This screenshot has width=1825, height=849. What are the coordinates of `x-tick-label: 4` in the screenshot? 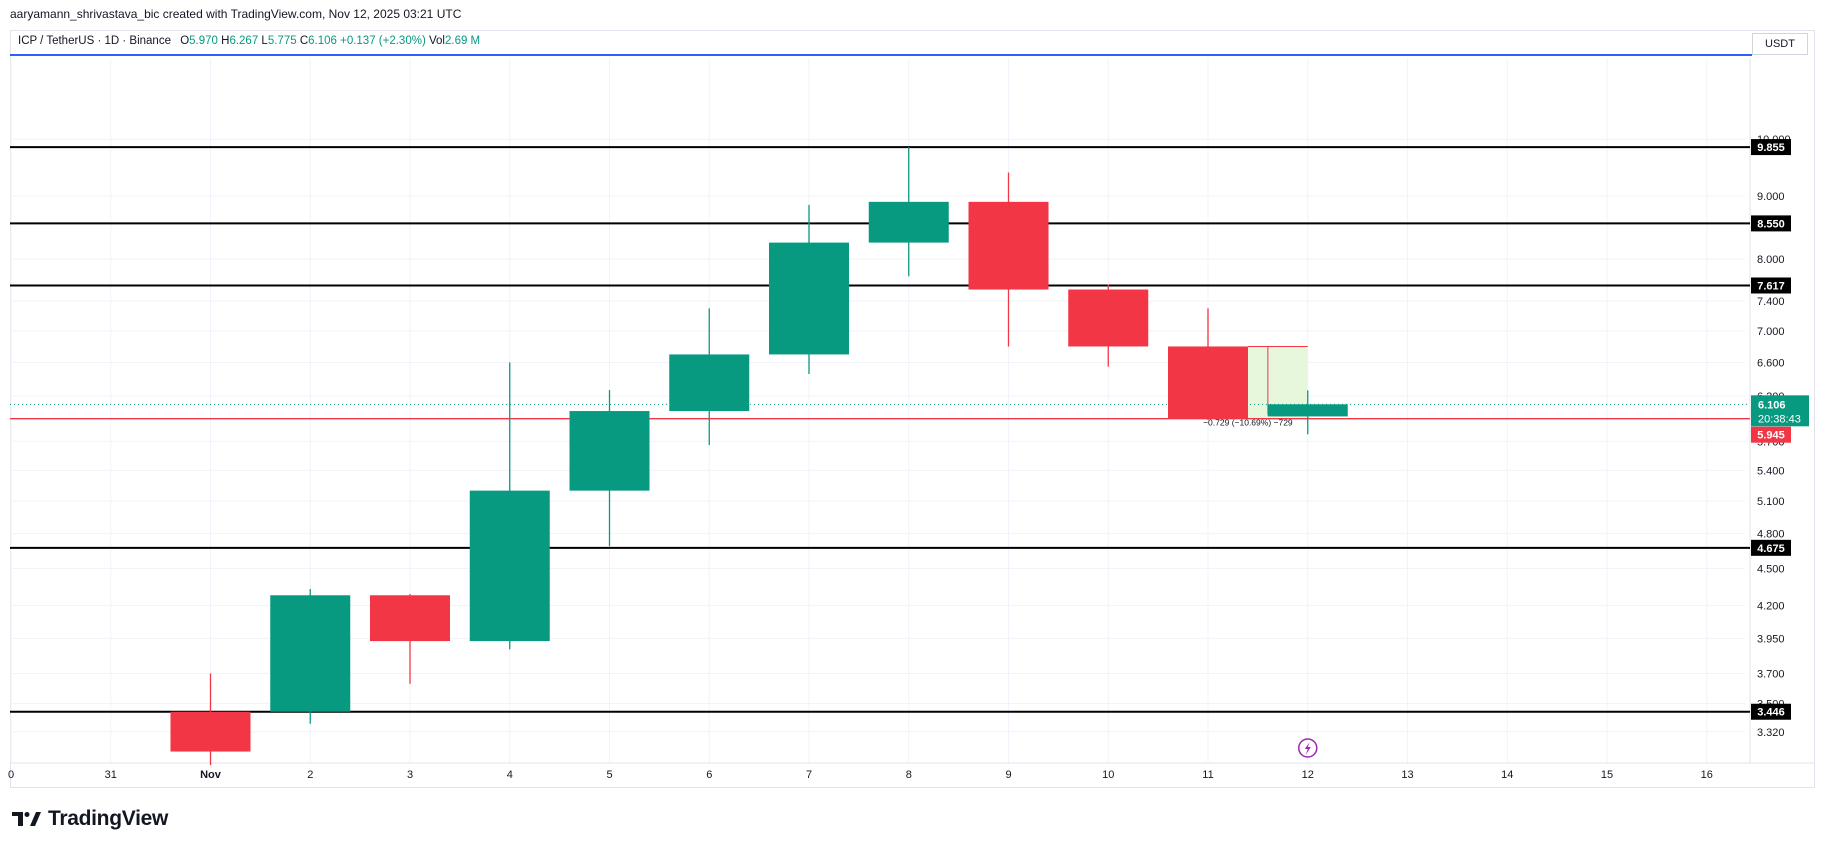 It's located at (510, 775).